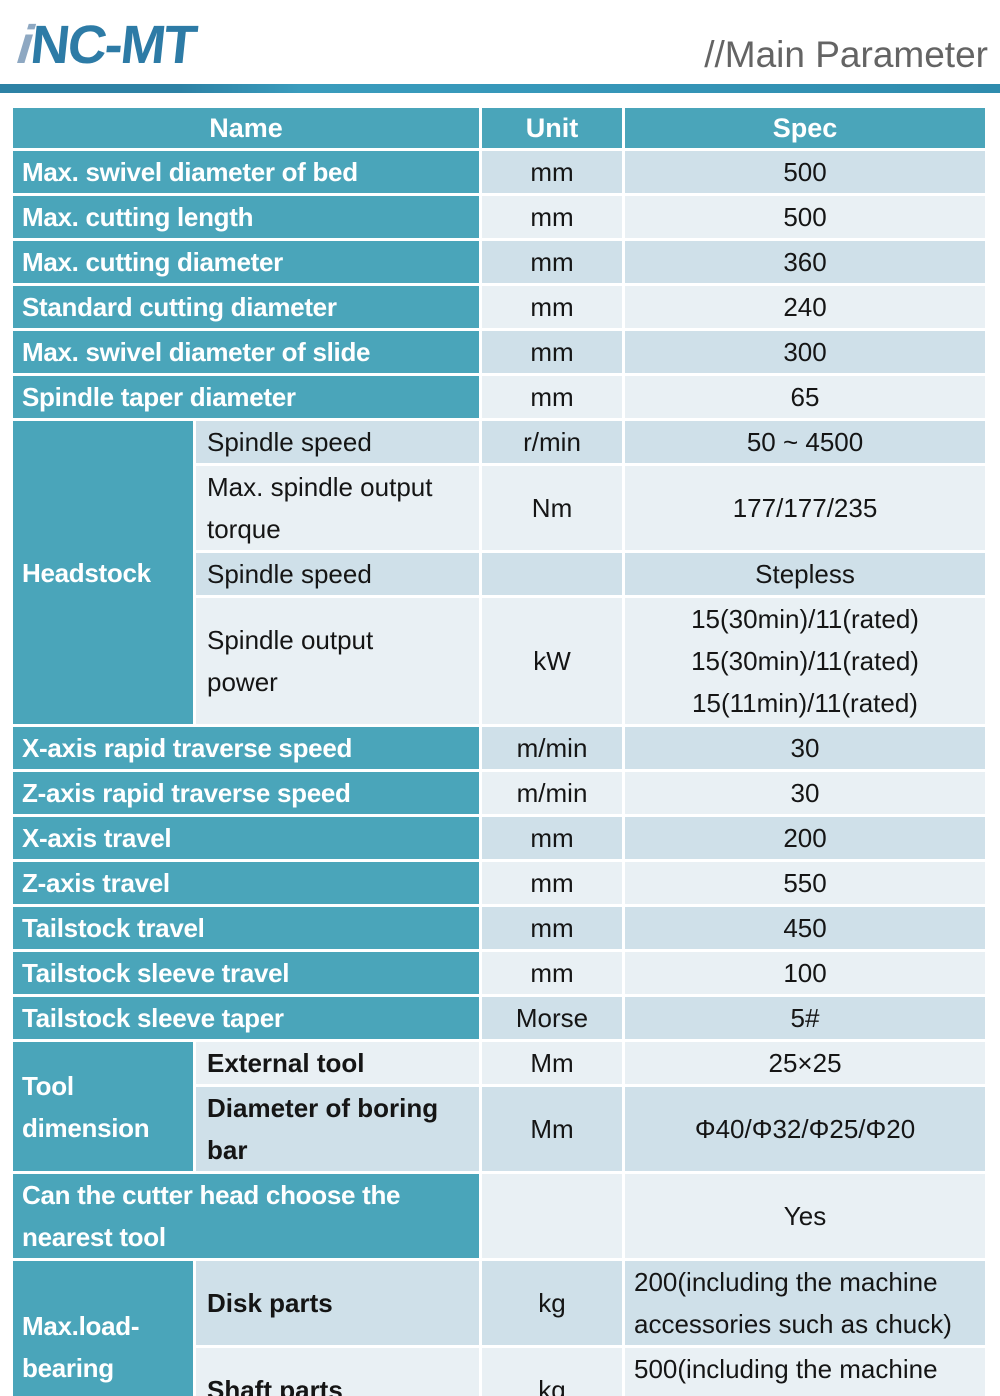  What do you see at coordinates (246, 128) in the screenshot?
I see `column-header-name: Name` at bounding box center [246, 128].